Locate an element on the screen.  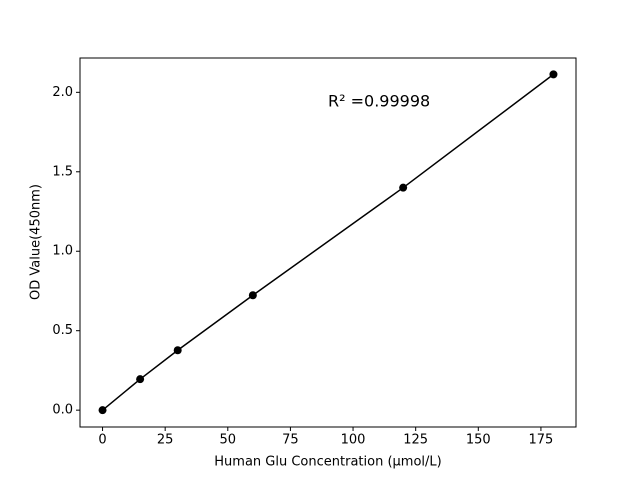
x-tick-label: 50 is located at coordinates (228, 440).